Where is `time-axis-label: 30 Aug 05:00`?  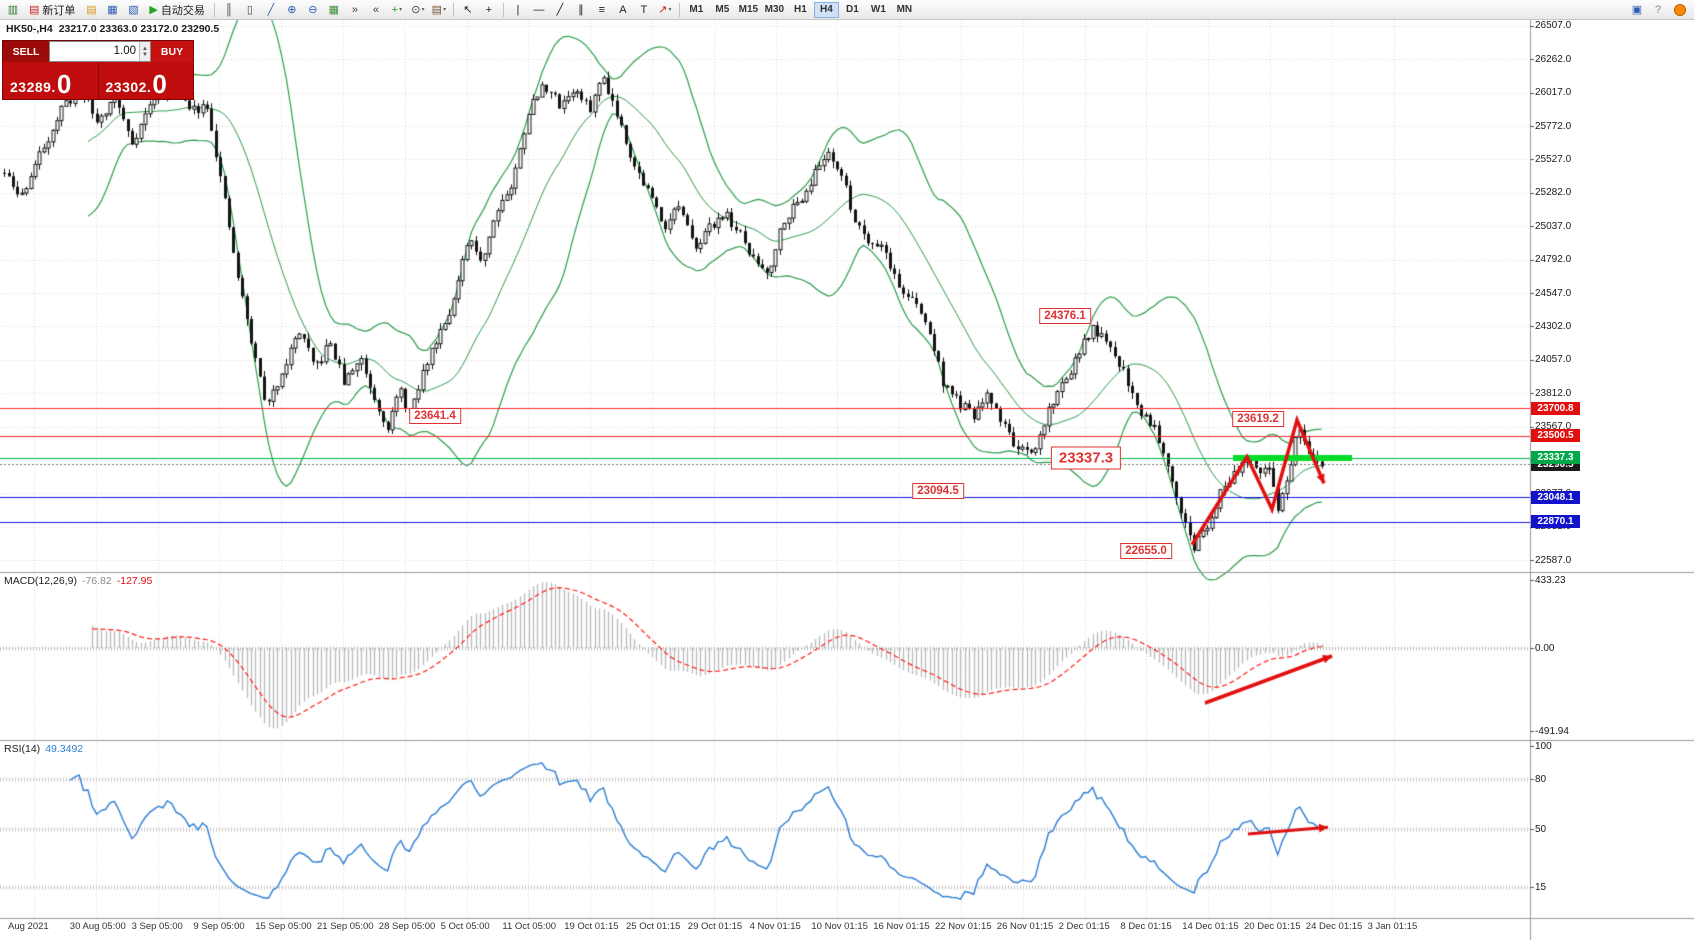 time-axis-label: 30 Aug 05:00 is located at coordinates (97, 926).